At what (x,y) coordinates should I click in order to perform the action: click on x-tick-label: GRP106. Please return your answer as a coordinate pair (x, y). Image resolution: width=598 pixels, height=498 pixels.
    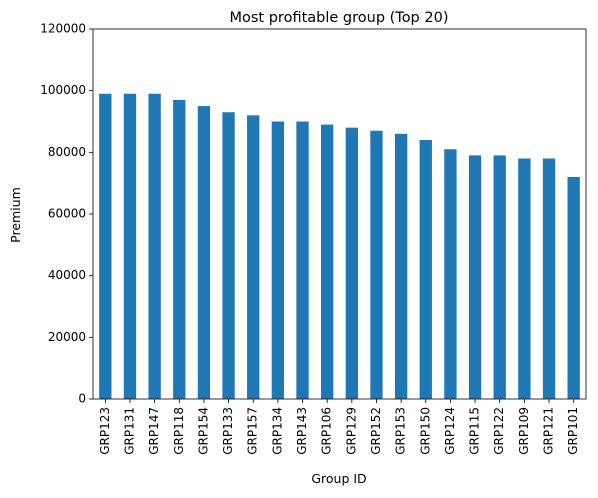
    Looking at the image, I should click on (327, 431).